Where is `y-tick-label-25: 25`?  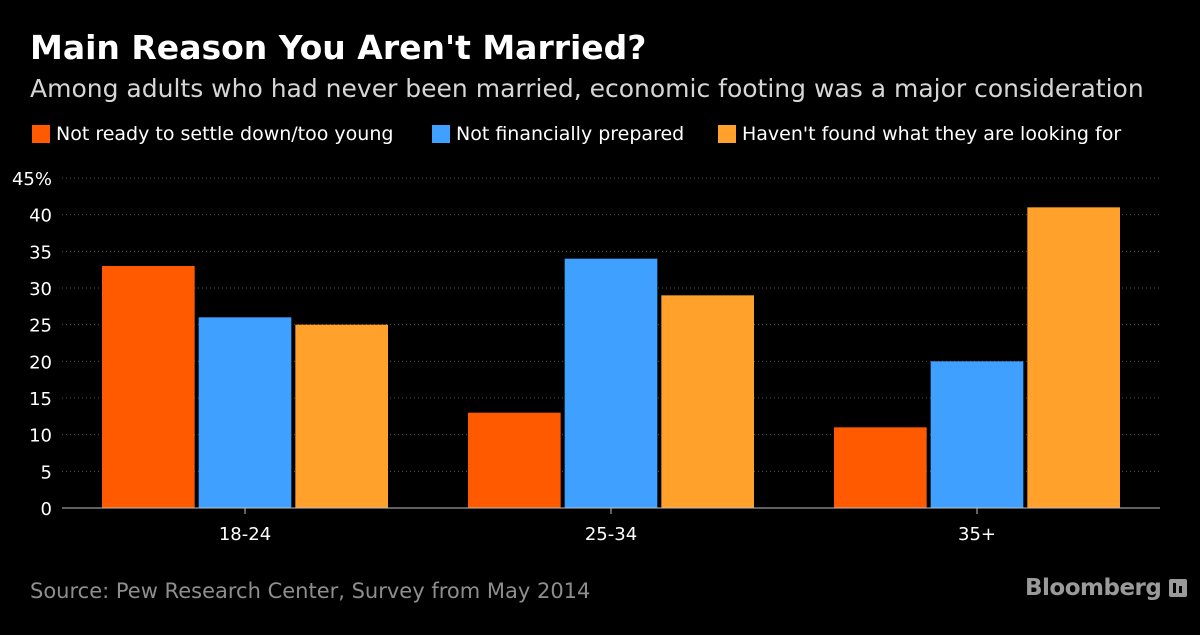 y-tick-label-25: 25 is located at coordinates (40, 326).